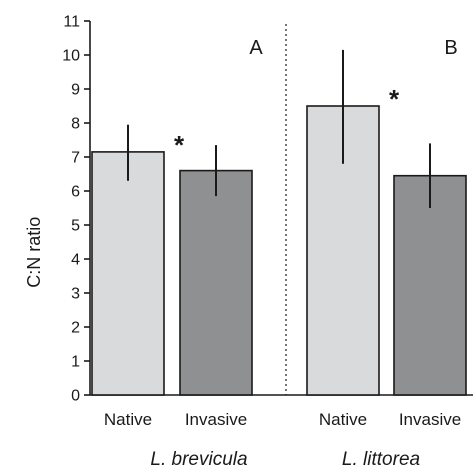 The image size is (473, 473). Describe the element at coordinates (71, 56) in the screenshot. I see `y-tick-label: 10` at that location.